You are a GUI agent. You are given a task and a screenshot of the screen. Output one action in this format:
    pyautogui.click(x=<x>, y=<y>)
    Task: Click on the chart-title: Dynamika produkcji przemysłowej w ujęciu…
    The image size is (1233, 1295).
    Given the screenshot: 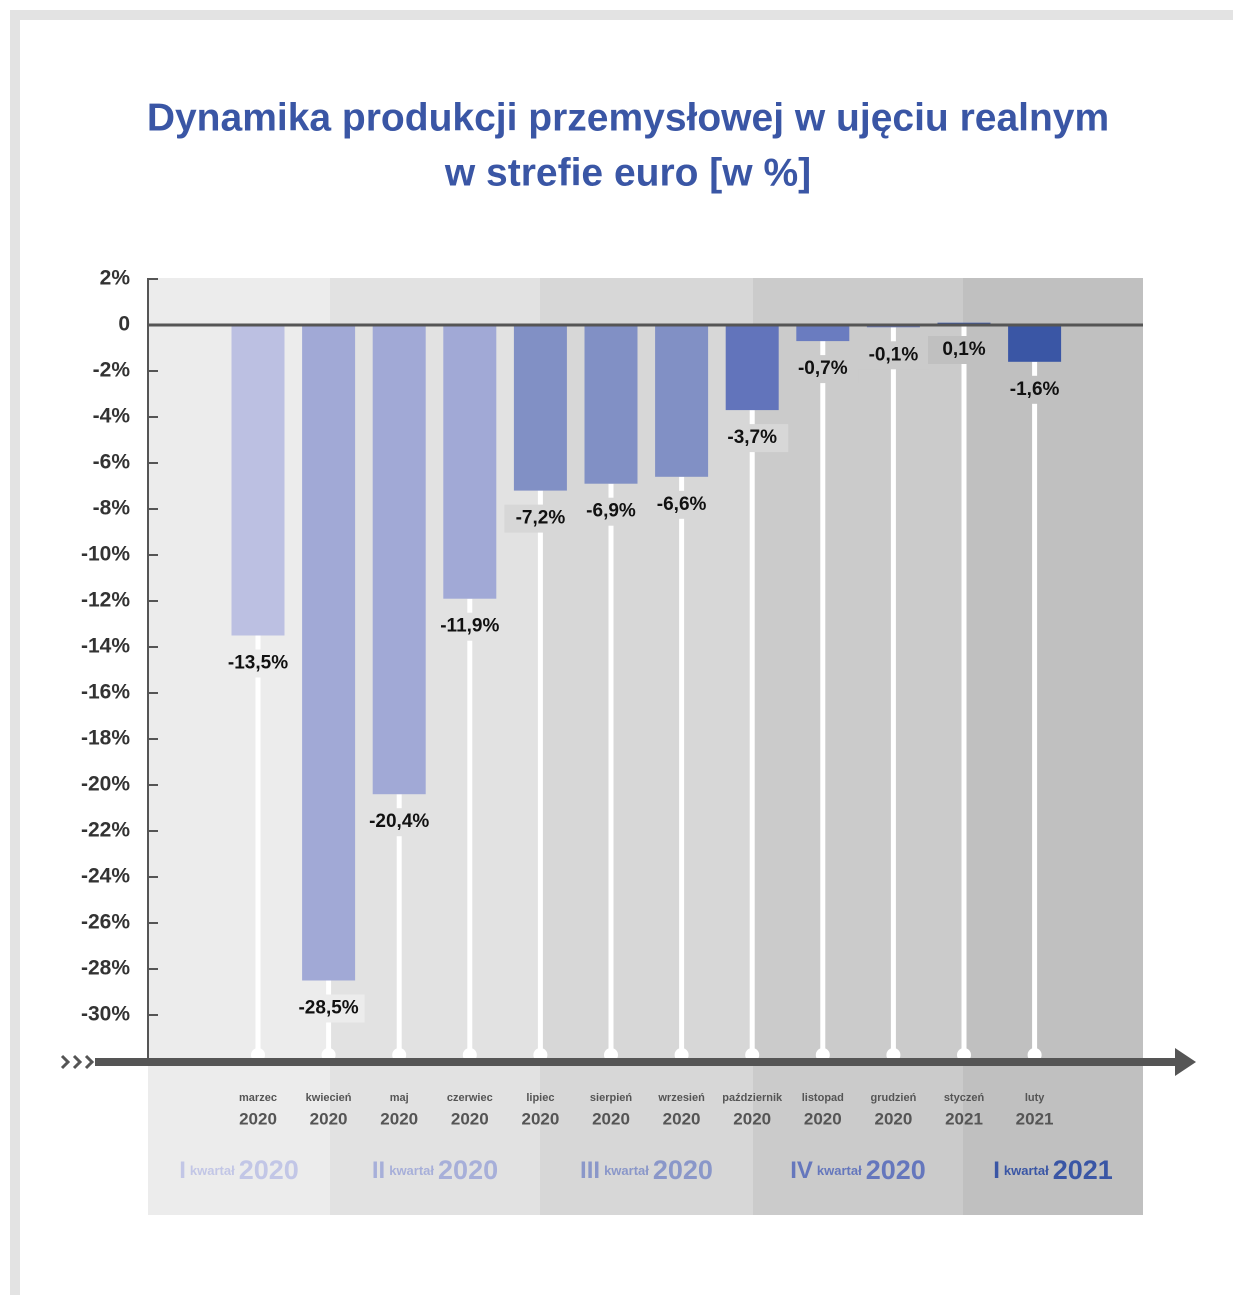 What is the action you would take?
    pyautogui.click(x=628, y=117)
    